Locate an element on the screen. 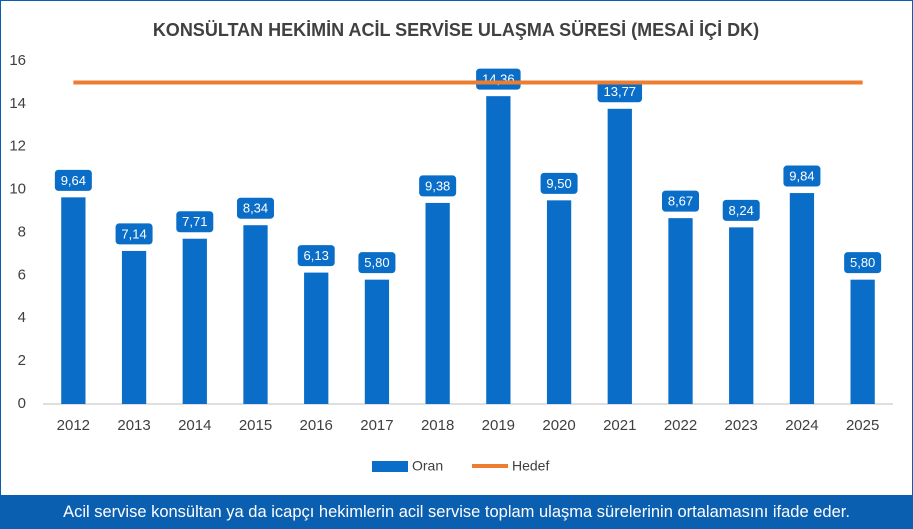 Image resolution: width=913 pixels, height=529 pixels. x-tick-label: 2014 is located at coordinates (194, 425).